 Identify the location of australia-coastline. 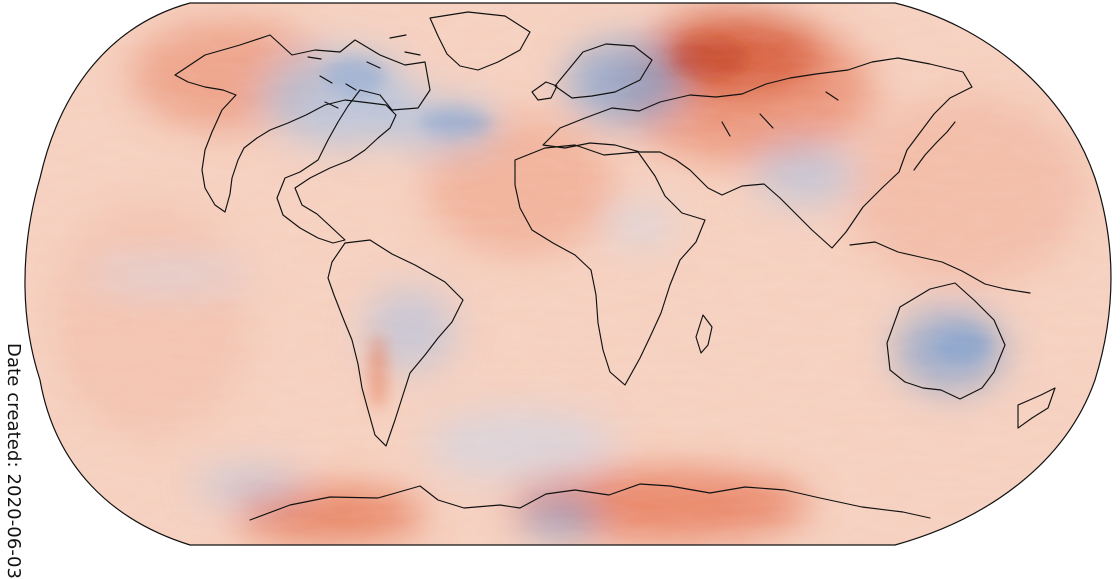
(946, 341).